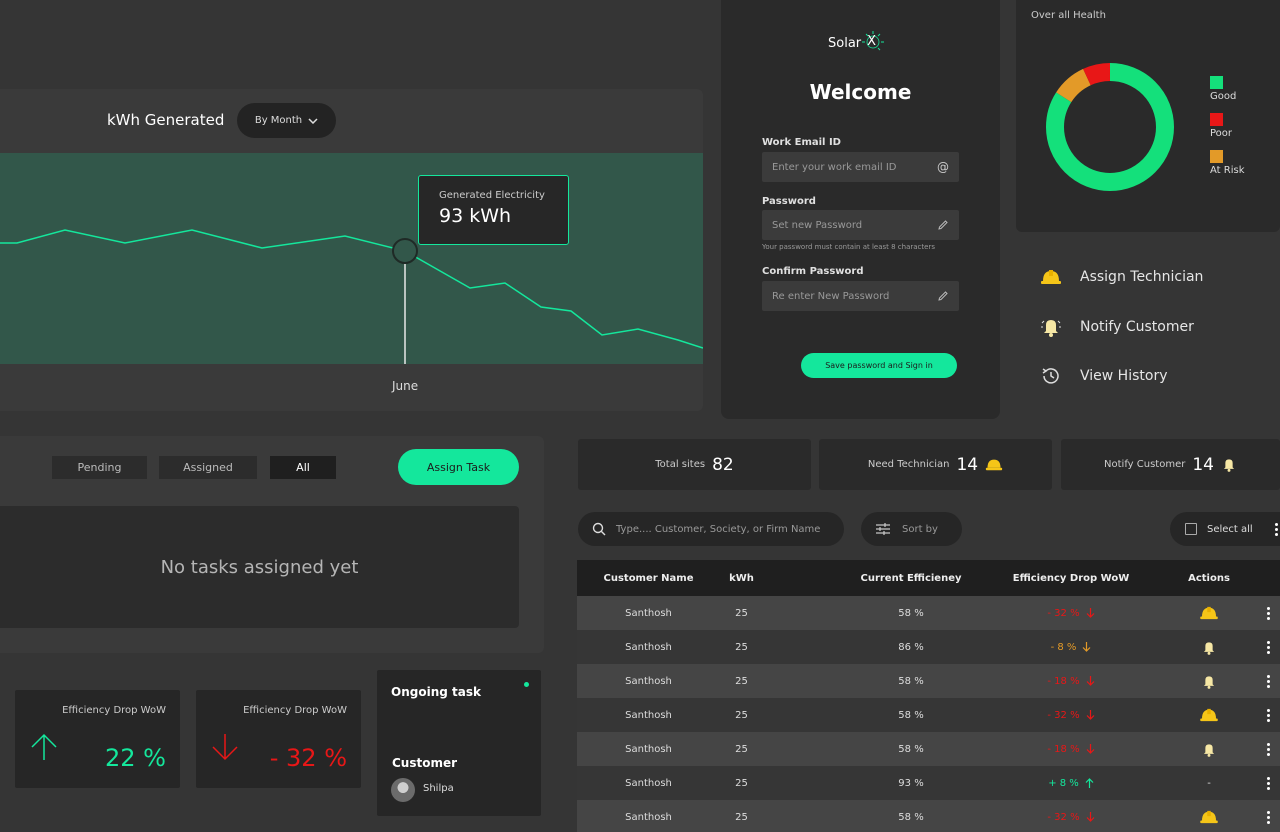 This screenshot has height=832, width=1280. Describe the element at coordinates (1121, 277) in the screenshot. I see `assign-technician-action: Assign Technician` at that location.